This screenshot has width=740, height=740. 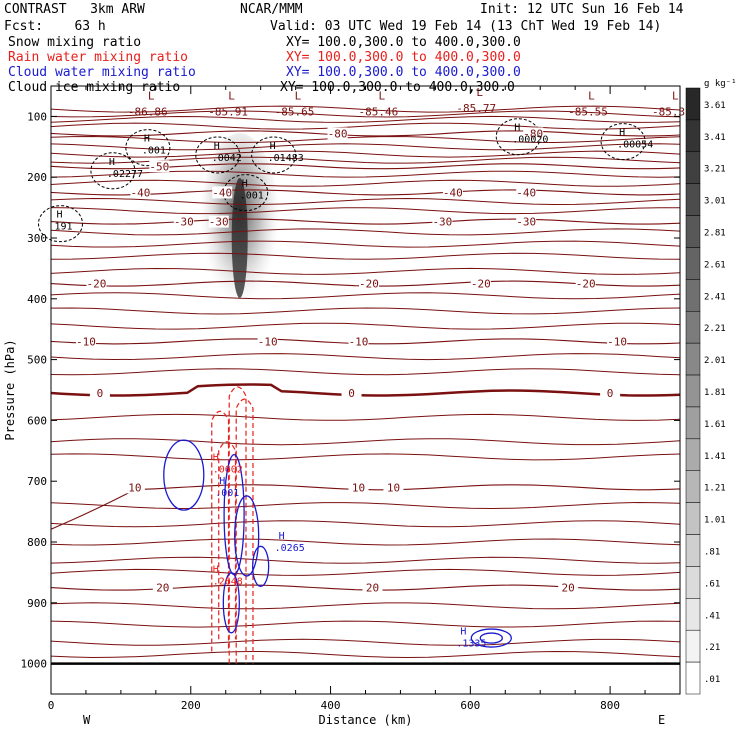 I want to click on colorbar-label: 2.81, so click(x=715, y=234).